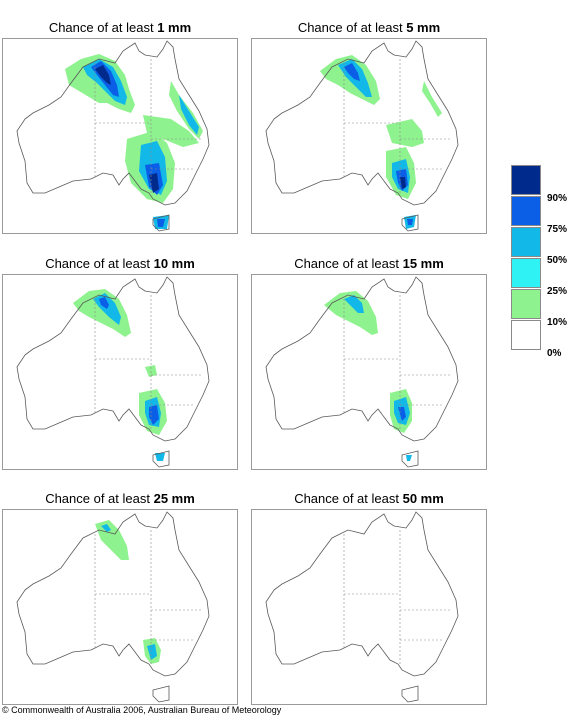 This screenshot has height=716, width=570. What do you see at coordinates (554, 353) in the screenshot?
I see `legend-label-0: 0%` at bounding box center [554, 353].